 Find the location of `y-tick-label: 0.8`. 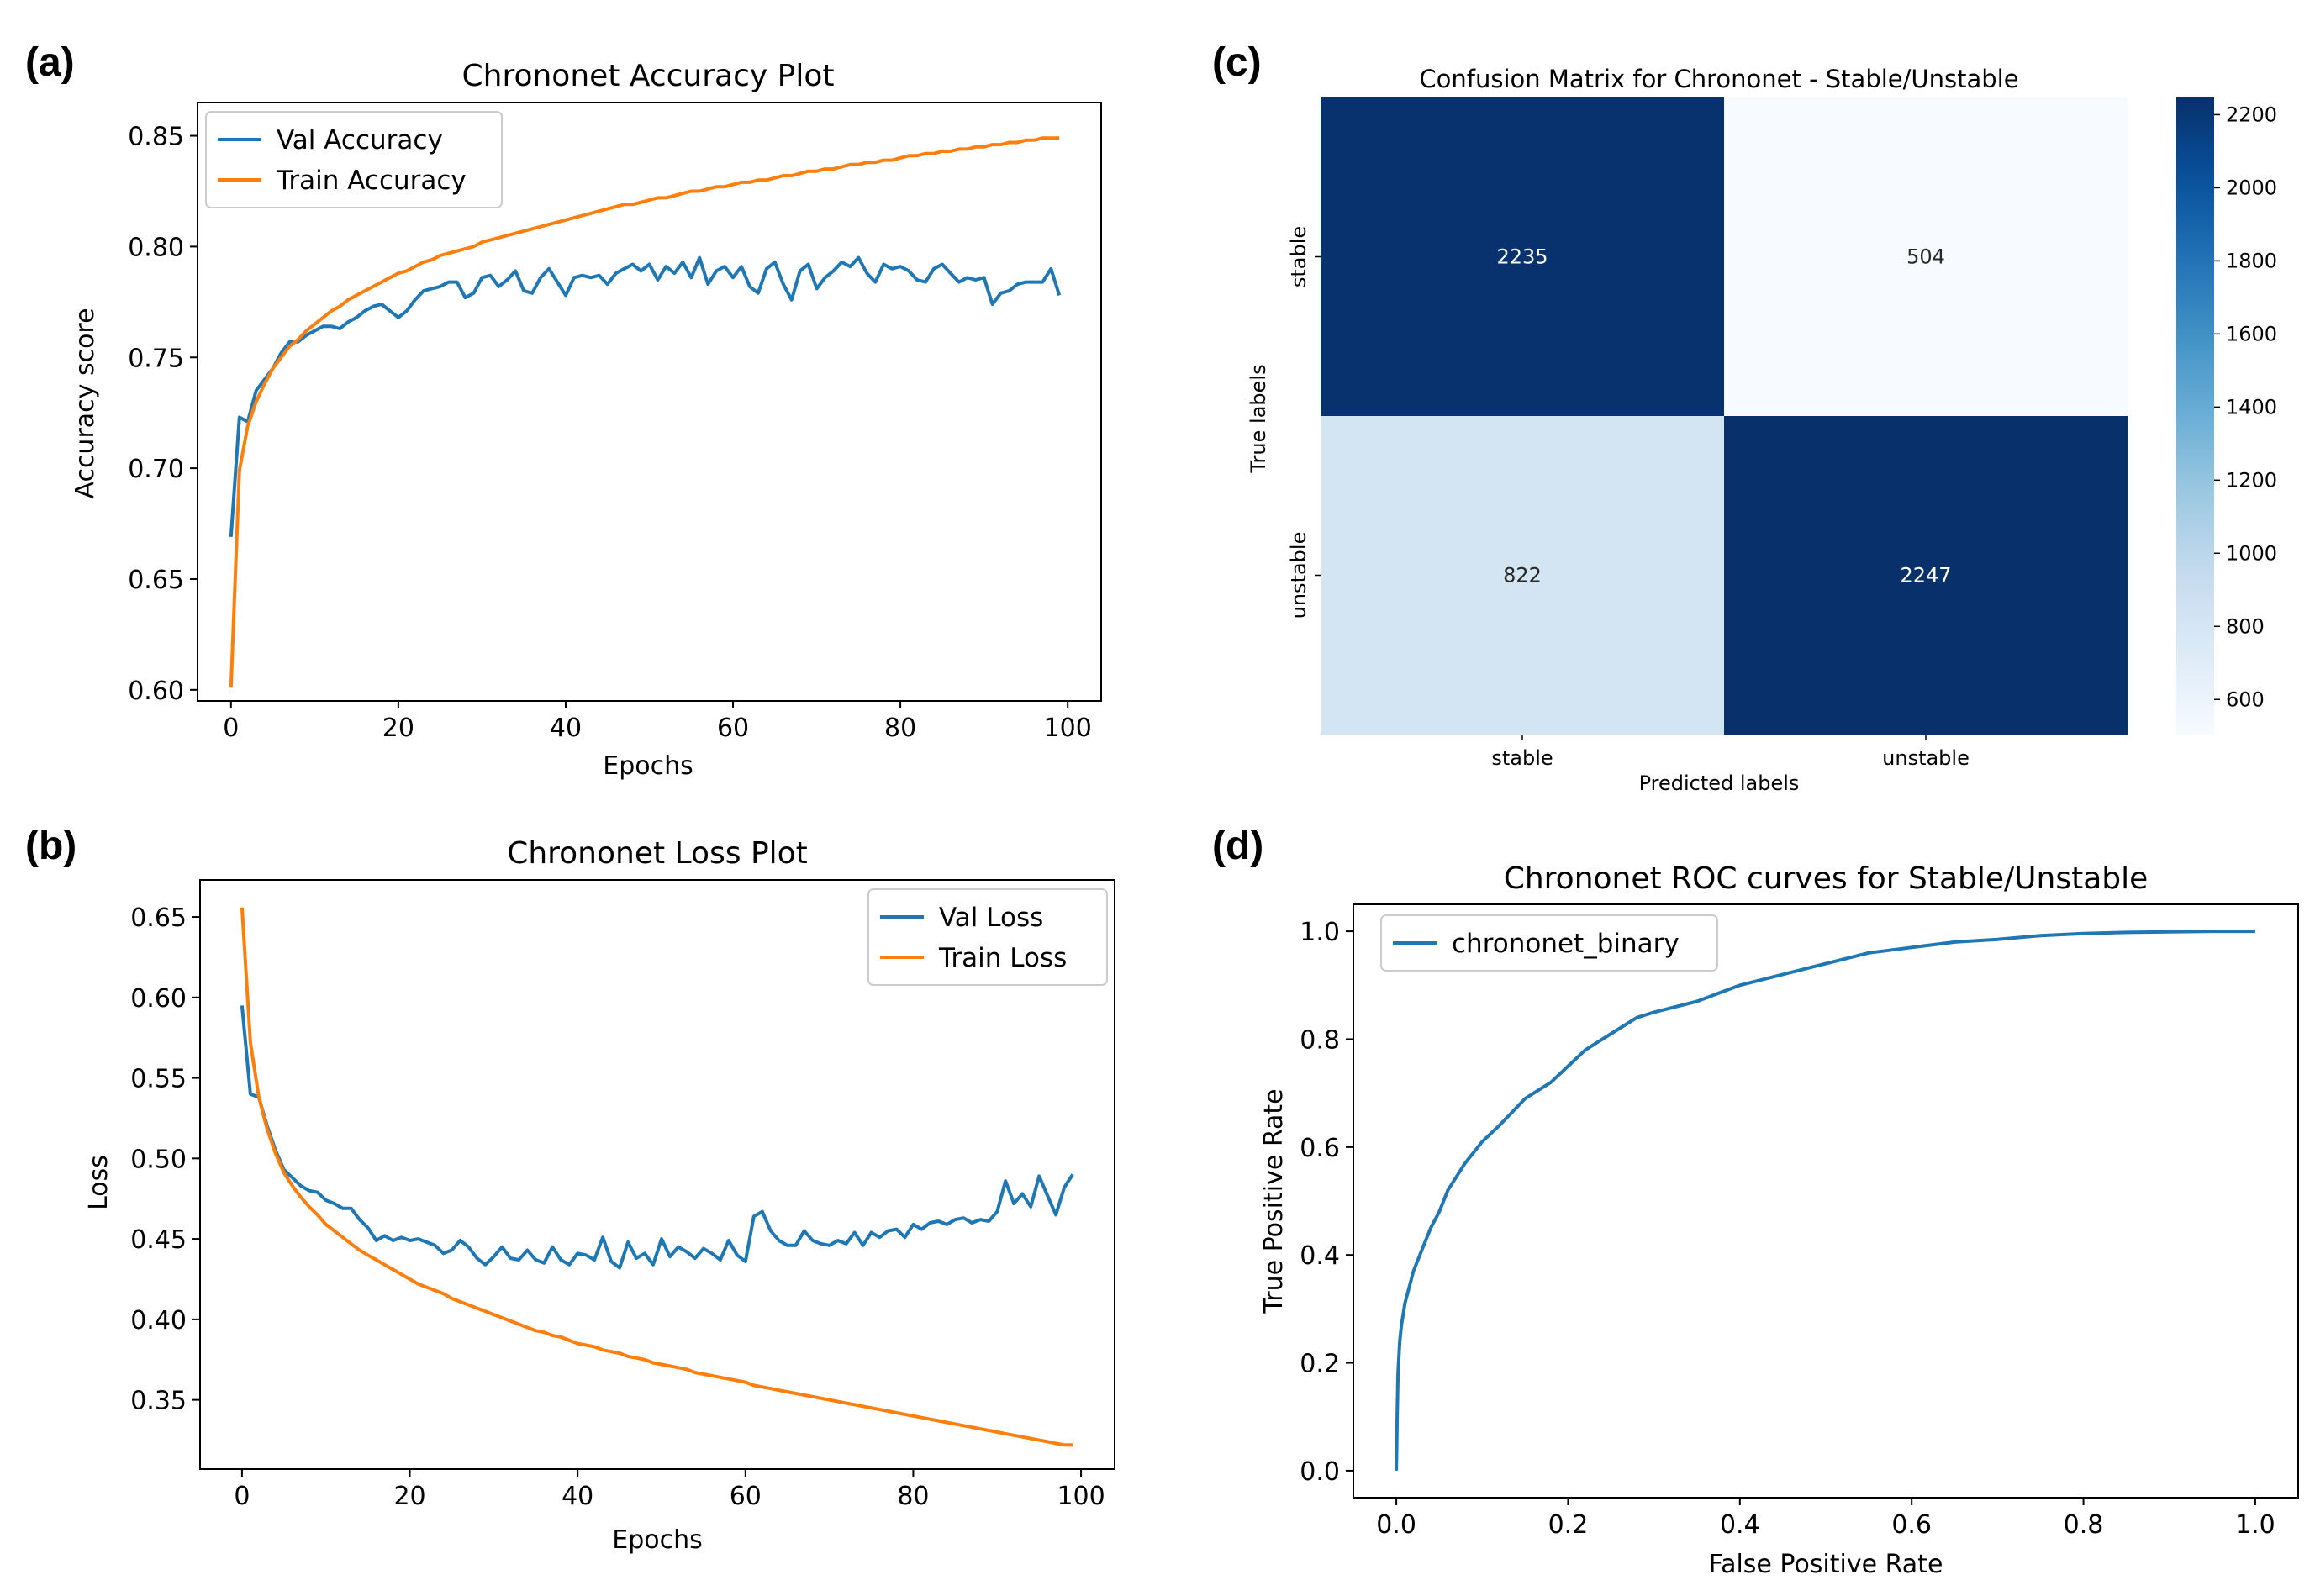

y-tick-label: 0.8 is located at coordinates (1320, 1040).